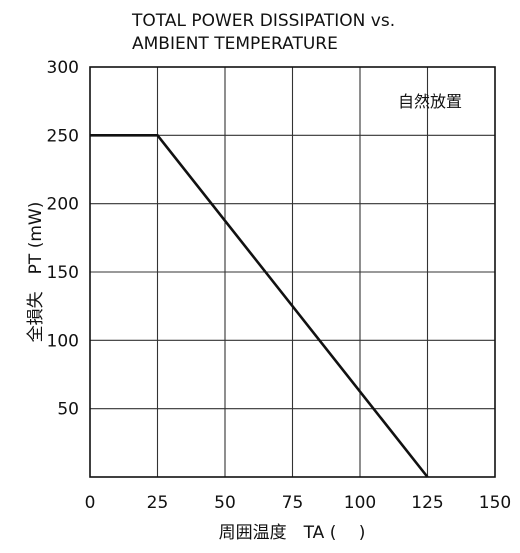 The width and height of the screenshot is (520, 553). Describe the element at coordinates (360, 503) in the screenshot. I see `x-tick-label: 100` at that location.